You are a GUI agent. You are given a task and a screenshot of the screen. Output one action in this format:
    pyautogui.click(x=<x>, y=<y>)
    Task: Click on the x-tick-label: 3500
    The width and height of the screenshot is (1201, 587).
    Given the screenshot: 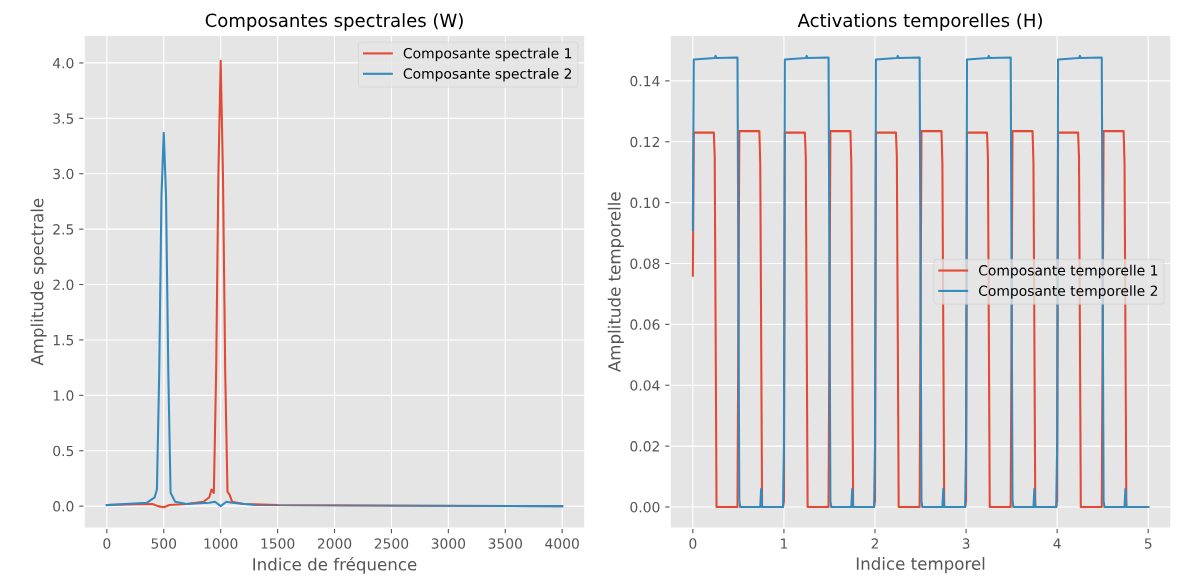 What is the action you would take?
    pyautogui.click(x=505, y=543)
    